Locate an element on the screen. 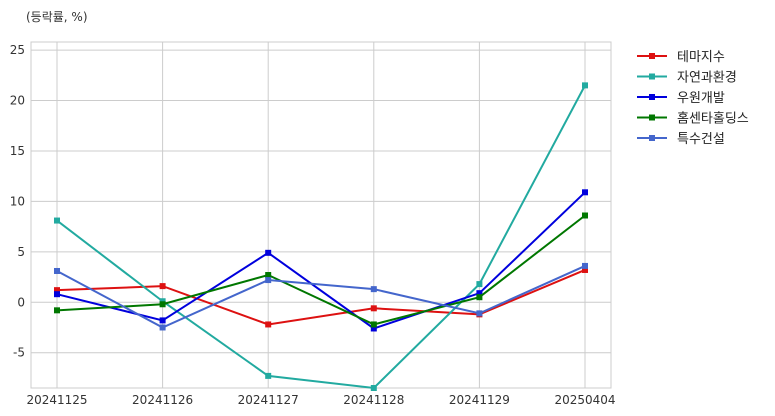  series-line is located at coordinates (321, 296).